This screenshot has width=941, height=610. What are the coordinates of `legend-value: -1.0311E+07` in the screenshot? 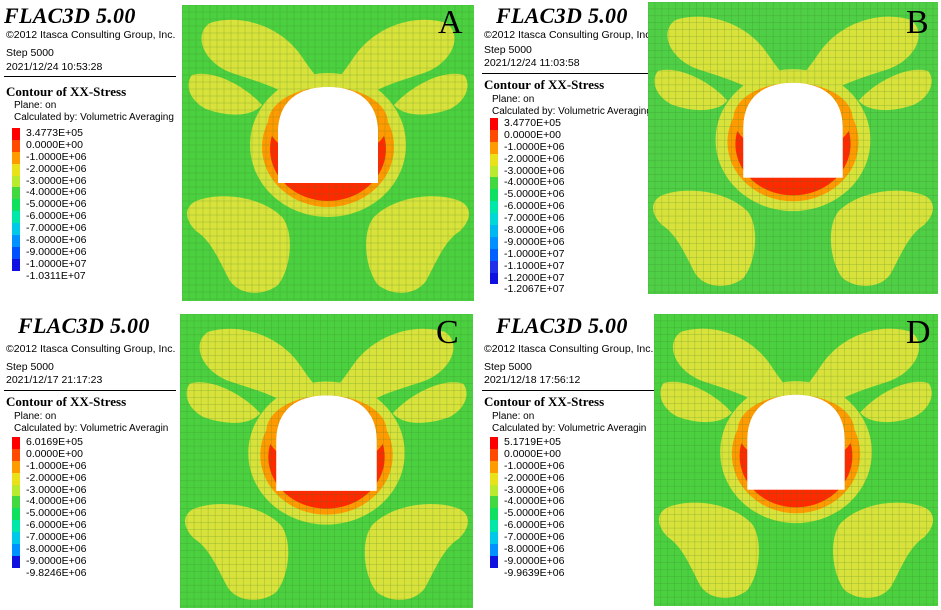 It's located at (56, 275).